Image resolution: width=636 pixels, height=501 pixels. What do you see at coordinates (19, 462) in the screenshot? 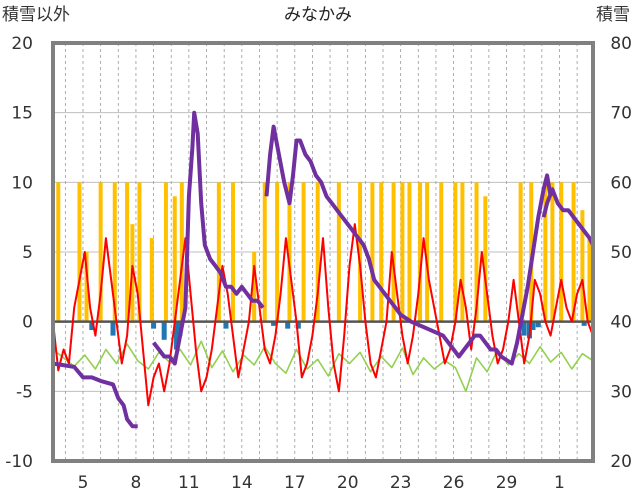
I see `y-left-tick: -10` at bounding box center [19, 462].